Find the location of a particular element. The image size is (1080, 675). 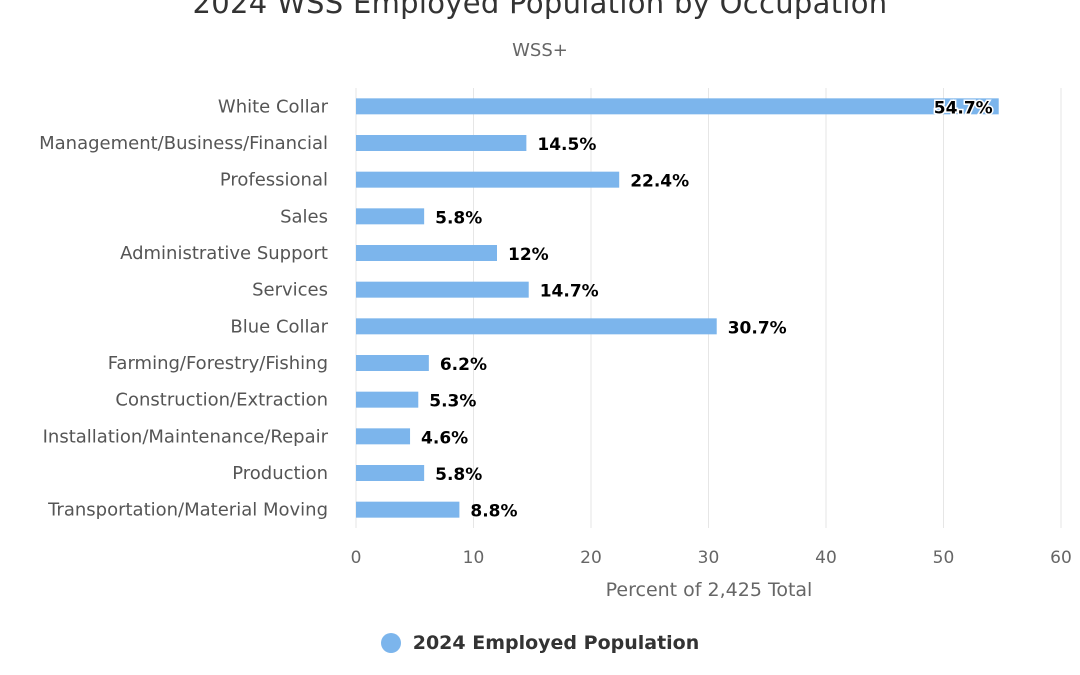

x-tick-label: 40 is located at coordinates (826, 558).